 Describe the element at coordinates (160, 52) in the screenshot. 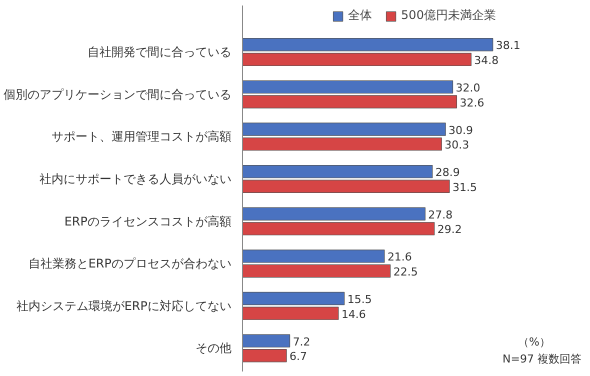

I see `y-tick-label: 自社開発で間に合っている` at that location.